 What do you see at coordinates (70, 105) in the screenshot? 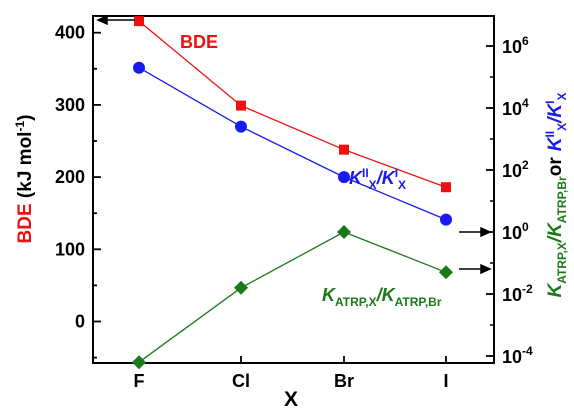
I see `left-tick-label: 300` at bounding box center [70, 105].